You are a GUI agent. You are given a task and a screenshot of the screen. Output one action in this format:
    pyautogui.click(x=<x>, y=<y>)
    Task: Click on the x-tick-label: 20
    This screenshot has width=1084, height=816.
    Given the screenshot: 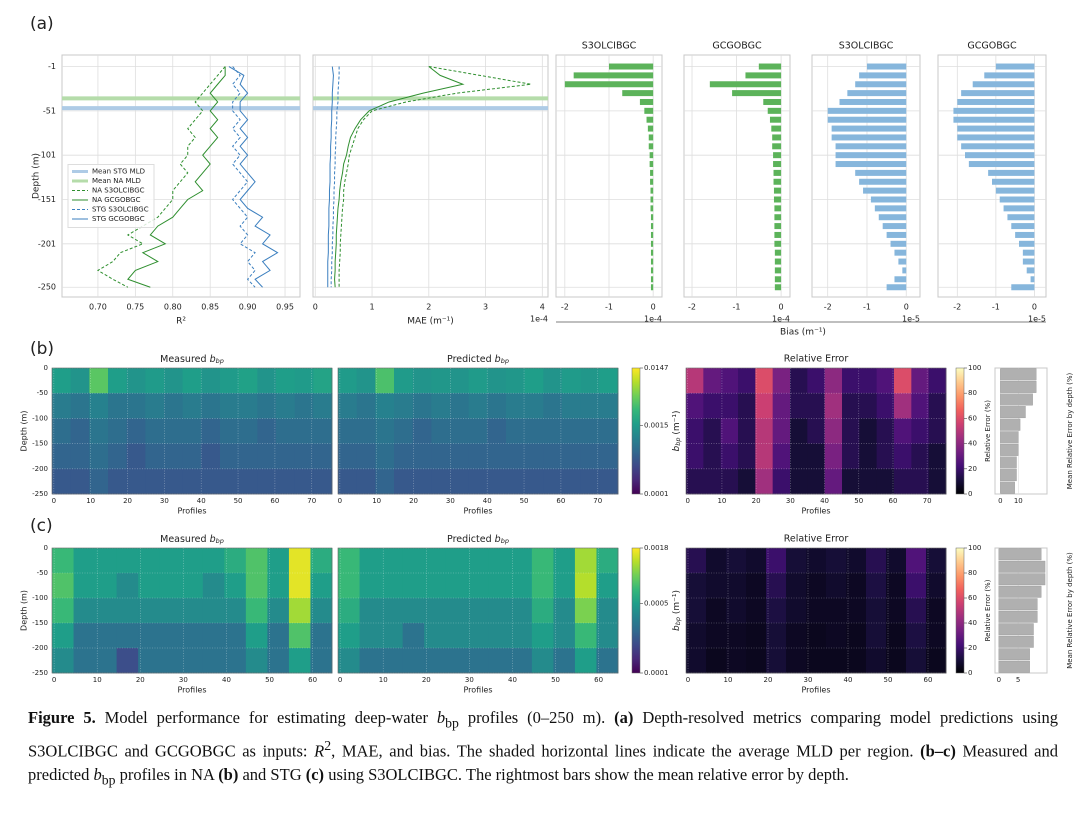 What is the action you would take?
    pyautogui.click(x=127, y=501)
    